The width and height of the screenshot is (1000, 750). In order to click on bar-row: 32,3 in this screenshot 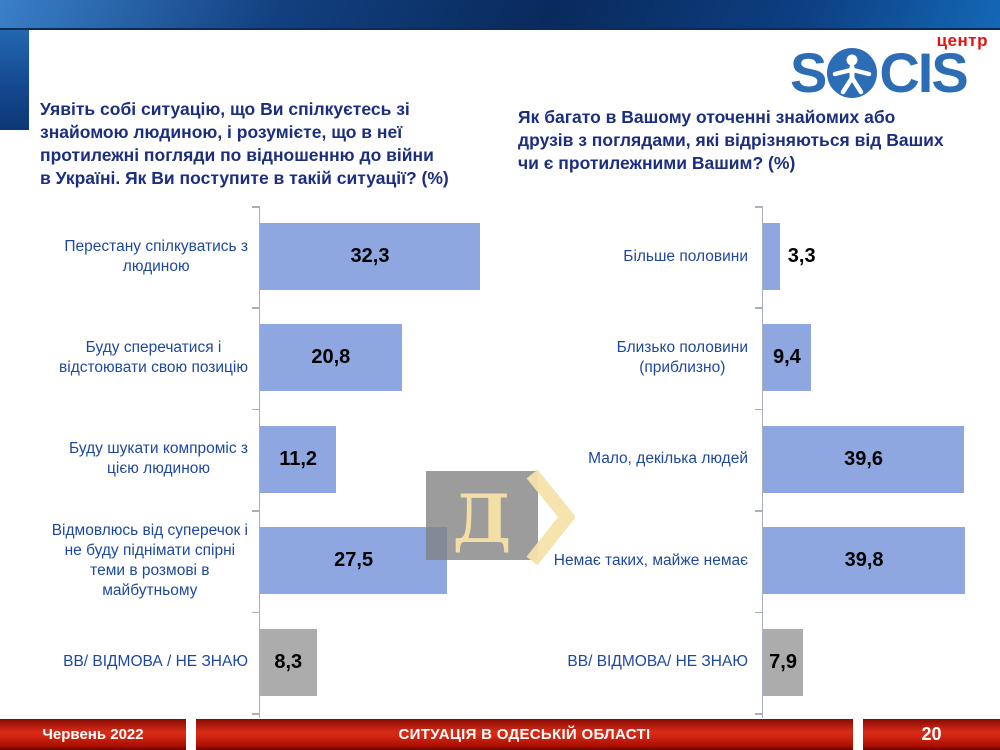, I will do `click(380, 256)`.